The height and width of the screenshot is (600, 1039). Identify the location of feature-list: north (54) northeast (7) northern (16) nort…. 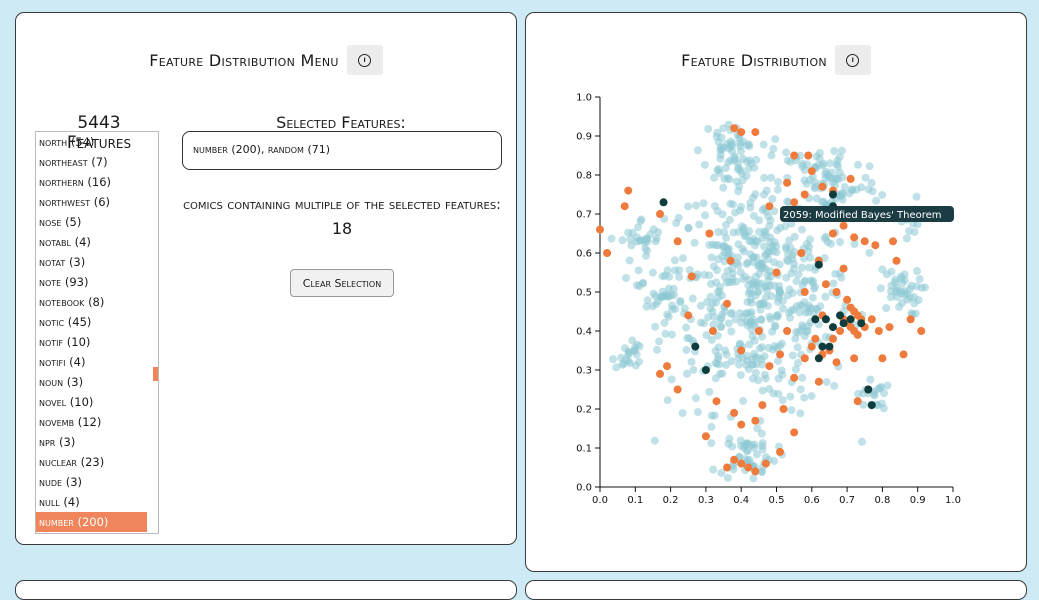
(97, 332).